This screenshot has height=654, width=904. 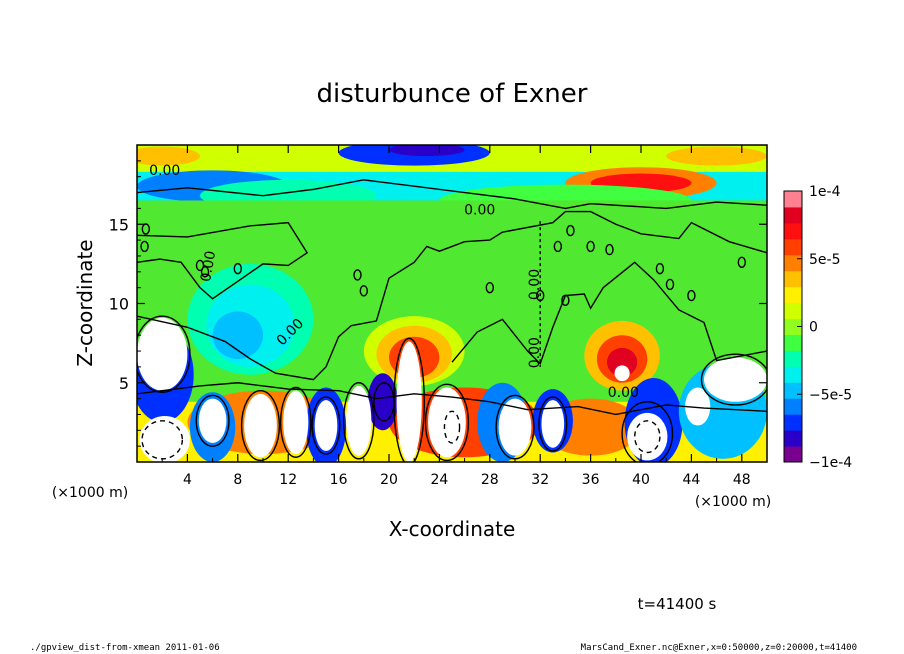 I want to click on x-tick-label: 16, so click(x=339, y=480).